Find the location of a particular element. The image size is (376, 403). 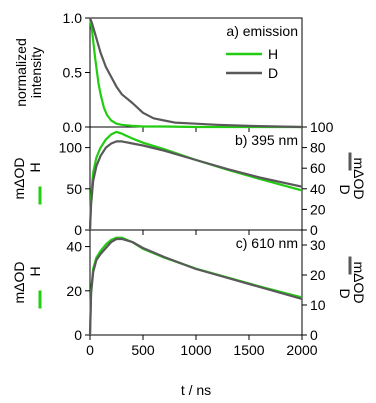

panel-b-ytick-right-label: 100 is located at coordinates (322, 127).